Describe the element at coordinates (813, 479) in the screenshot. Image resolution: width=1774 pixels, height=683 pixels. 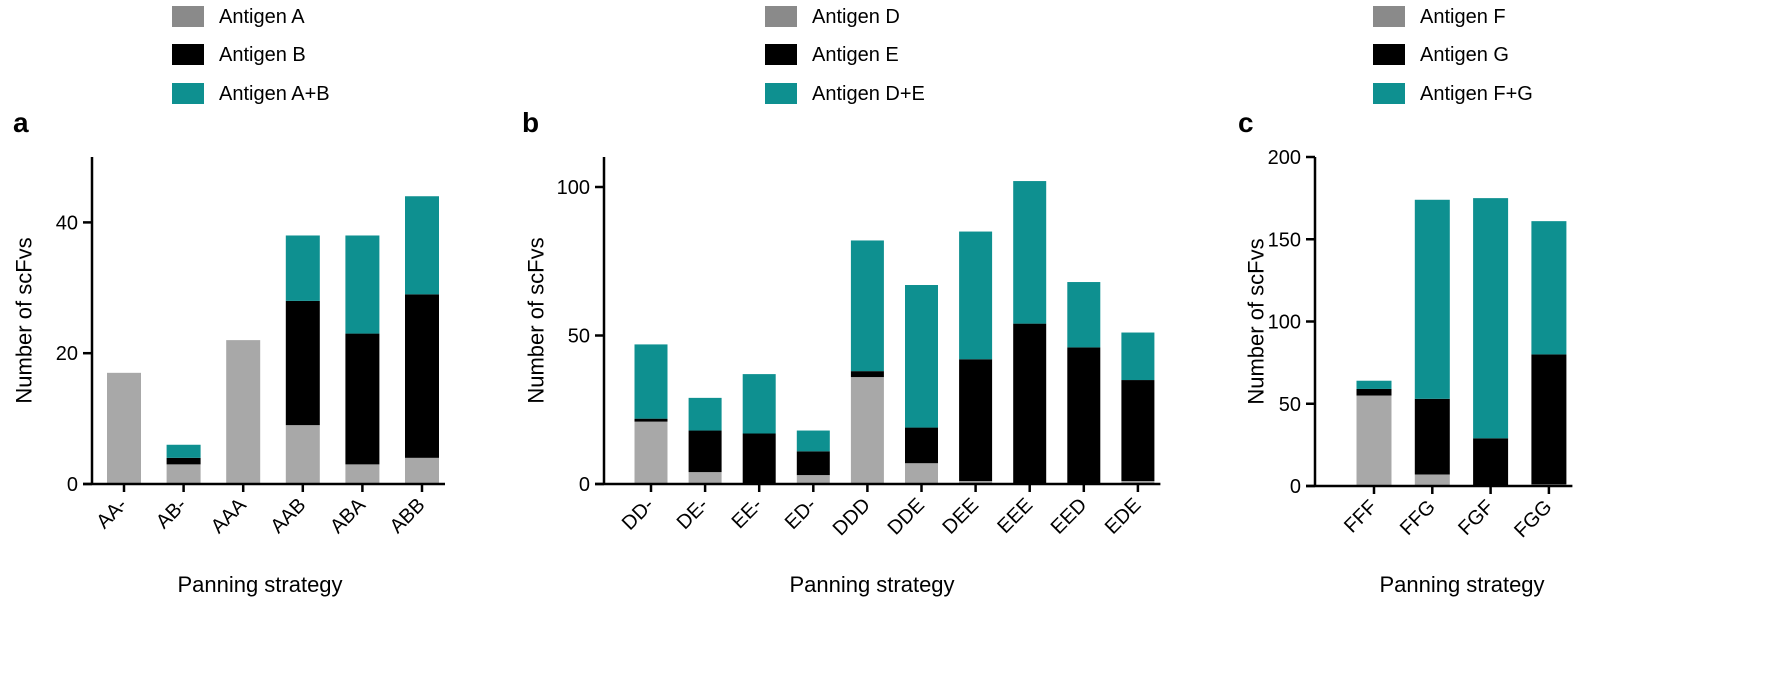
I see `bar-b-ED--0` at that location.